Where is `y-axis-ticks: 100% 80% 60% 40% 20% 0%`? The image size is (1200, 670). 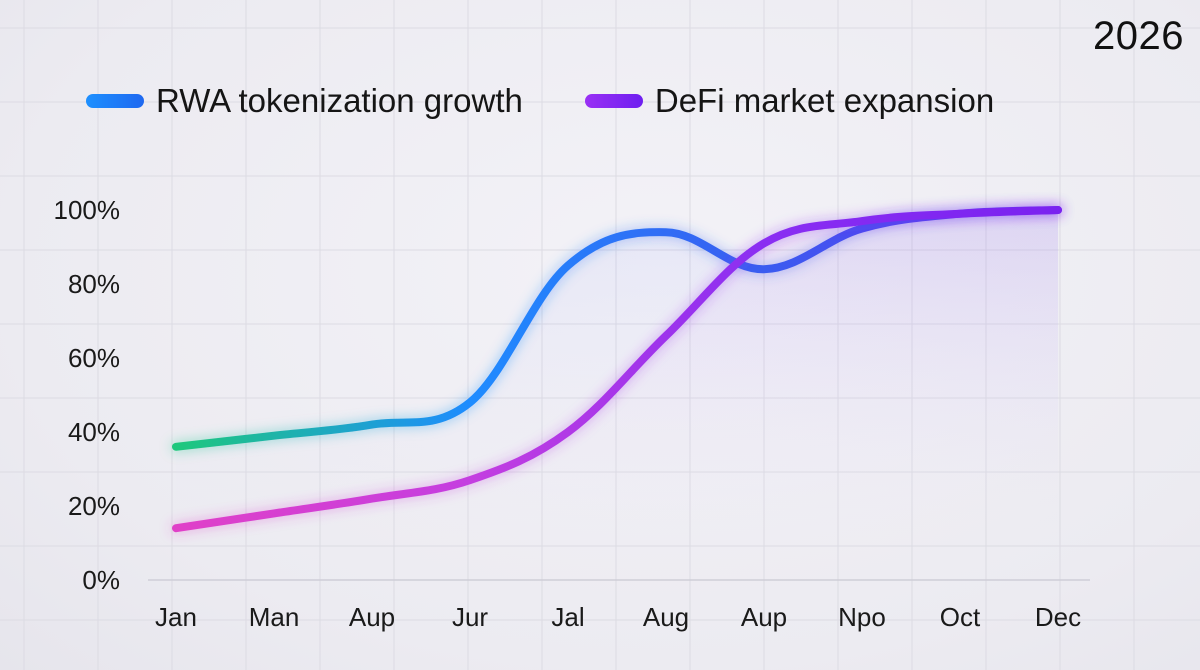 y-axis-ticks: 100% 80% 60% 40% 20% 0% is located at coordinates (87, 395).